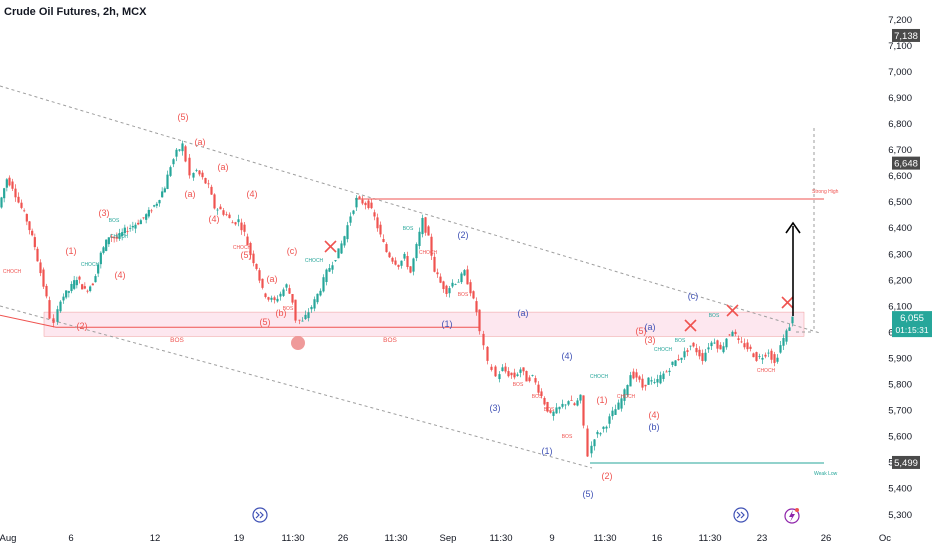 The width and height of the screenshot is (932, 550). I want to click on price-level-value: 7,138, so click(906, 36).